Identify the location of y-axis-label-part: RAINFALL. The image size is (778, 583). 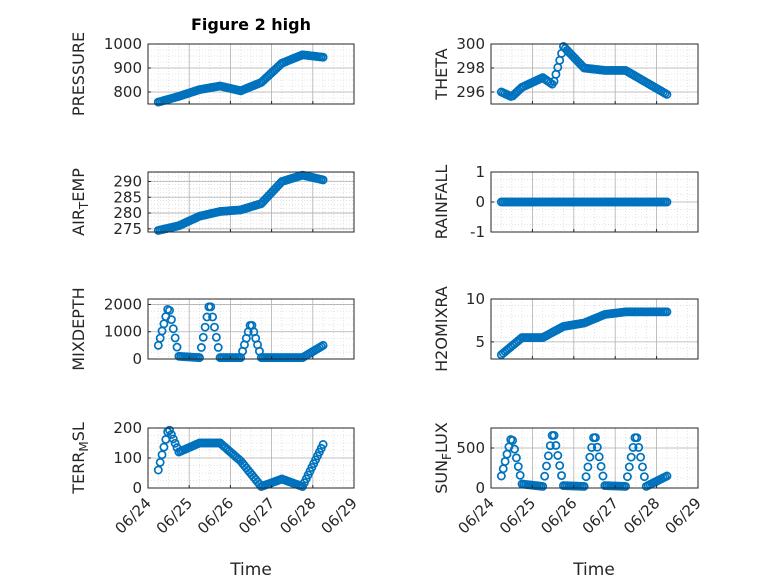
(441, 202).